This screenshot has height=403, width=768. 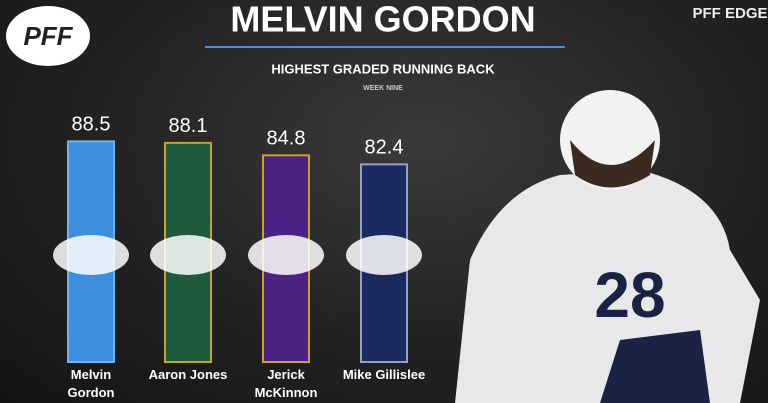 I want to click on x-tick-label: Mike Gillislee, so click(x=384, y=374).